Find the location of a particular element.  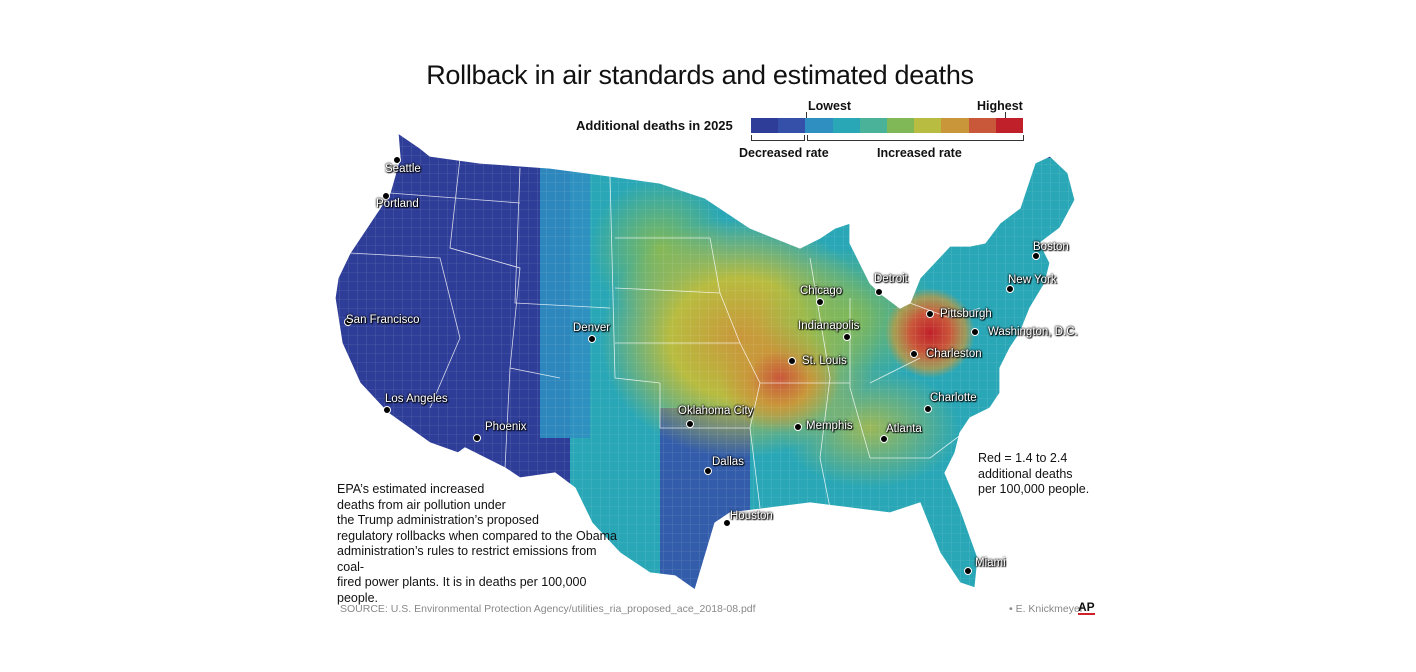

city-label: St. Louis is located at coordinates (824, 361).